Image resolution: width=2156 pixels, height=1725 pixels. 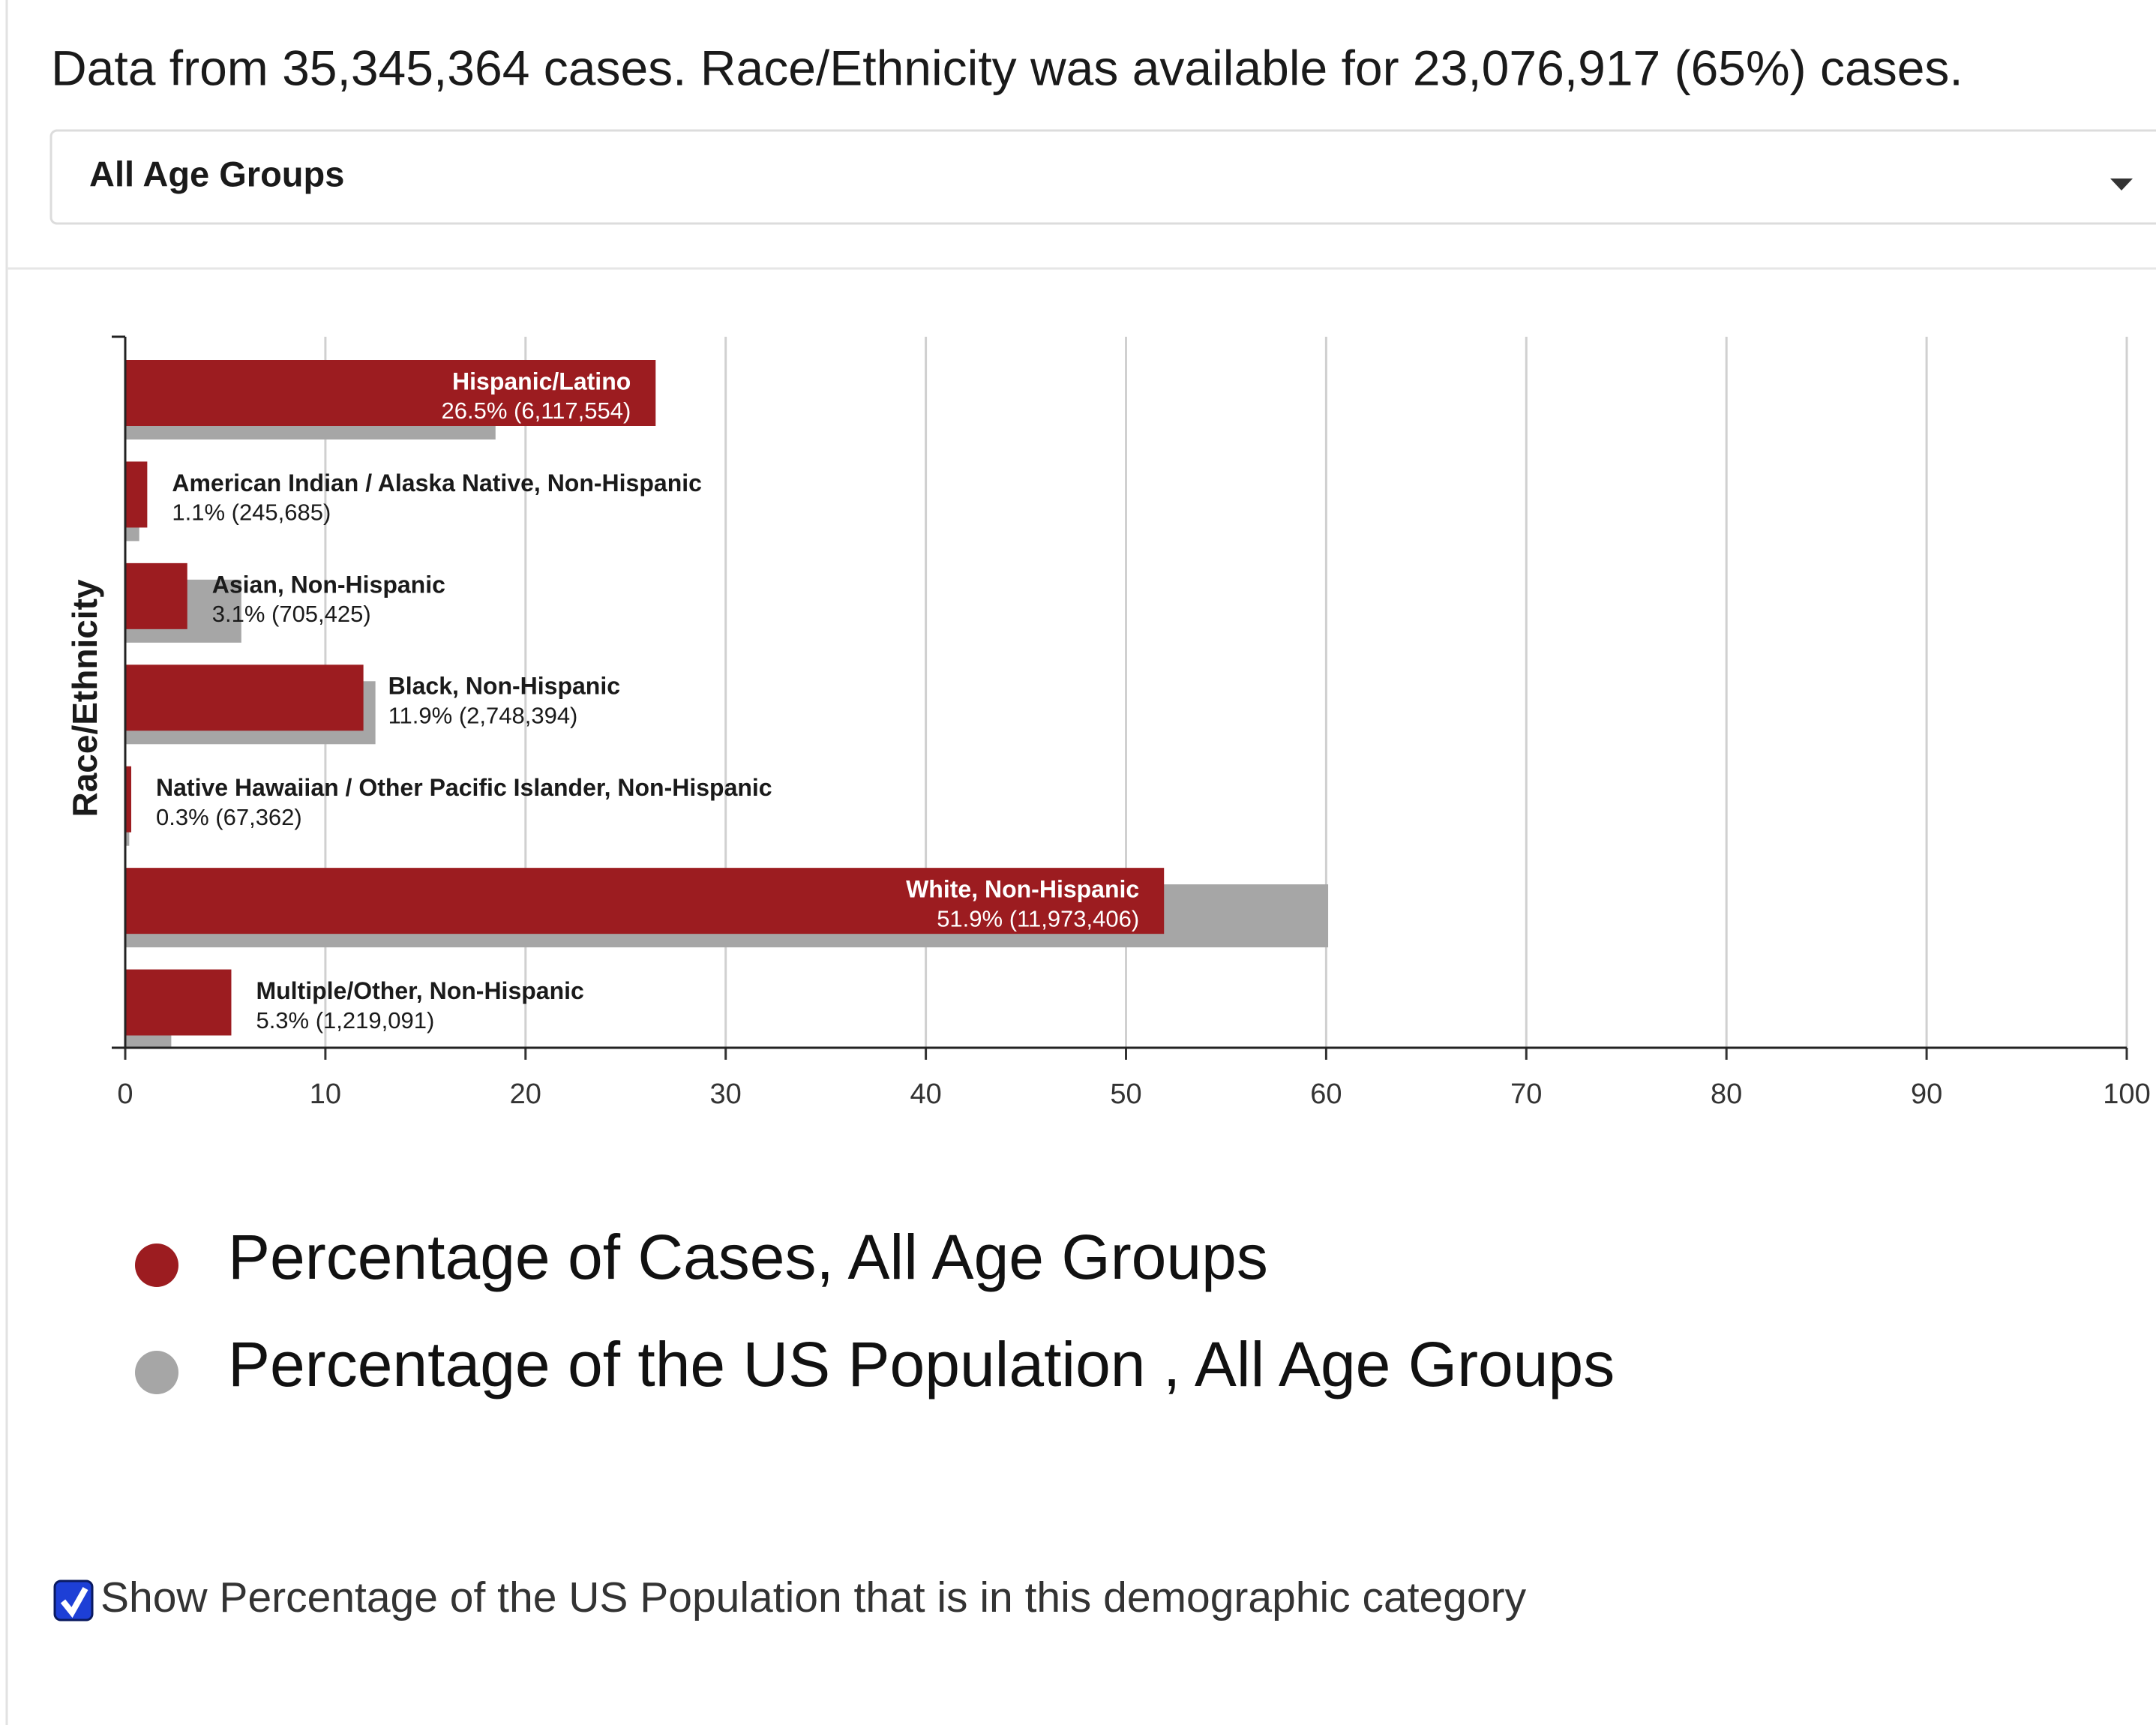 What do you see at coordinates (328, 584) in the screenshot?
I see `category-label: Asian, Non-Hispanic` at bounding box center [328, 584].